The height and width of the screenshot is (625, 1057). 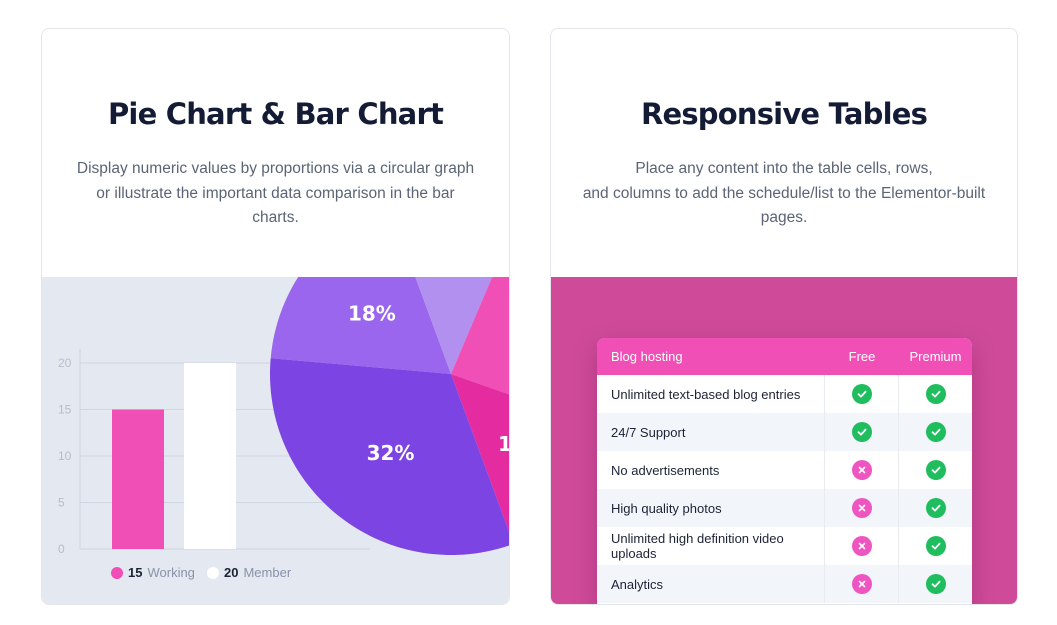 I want to click on card-title: Pie Chart & Bar Chart, so click(x=275, y=114).